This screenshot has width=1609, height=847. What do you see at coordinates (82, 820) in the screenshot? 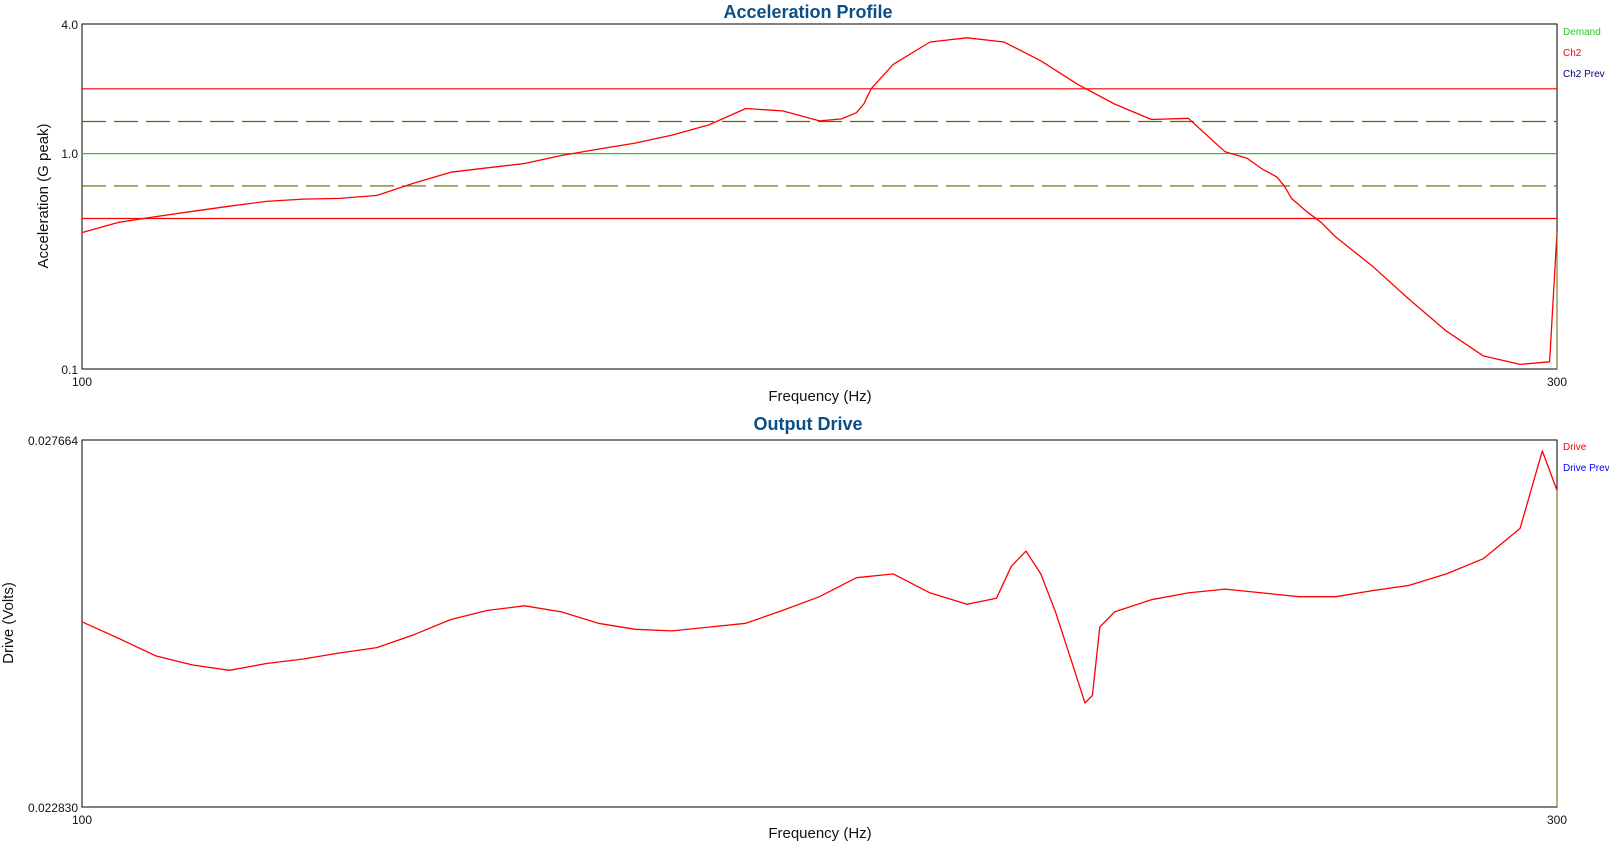
I see `drive-x-tick-label-left: 100` at bounding box center [82, 820].